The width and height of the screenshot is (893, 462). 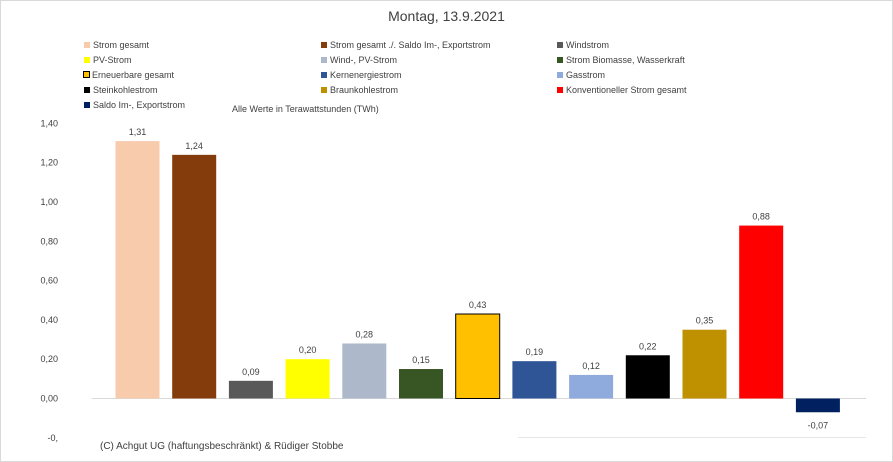 I want to click on data-label: 0,22, so click(x=648, y=346).